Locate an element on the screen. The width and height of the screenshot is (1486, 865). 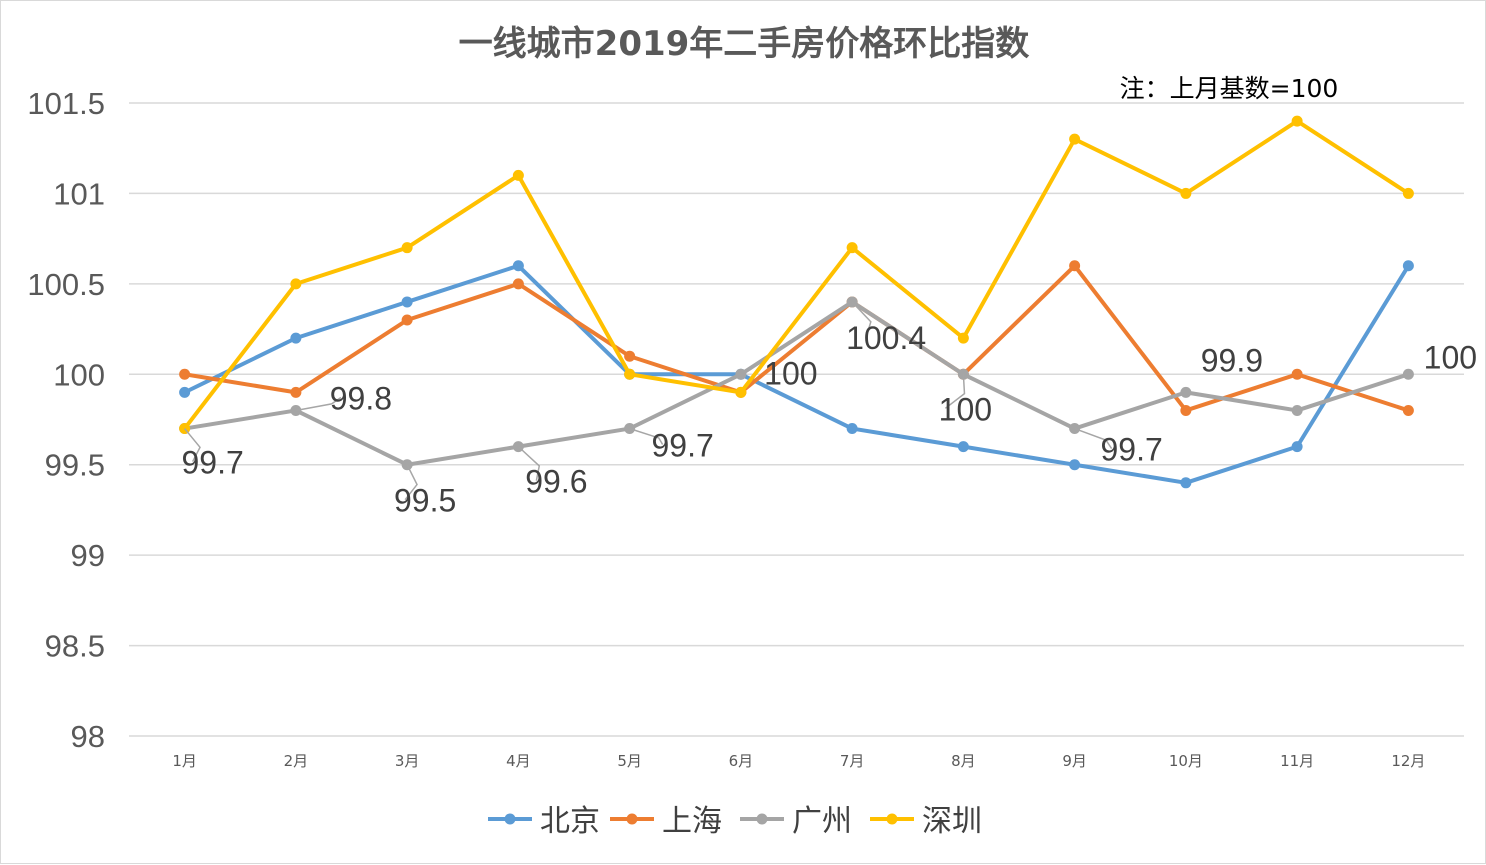
x-tick-label: 11月 is located at coordinates (1297, 761).